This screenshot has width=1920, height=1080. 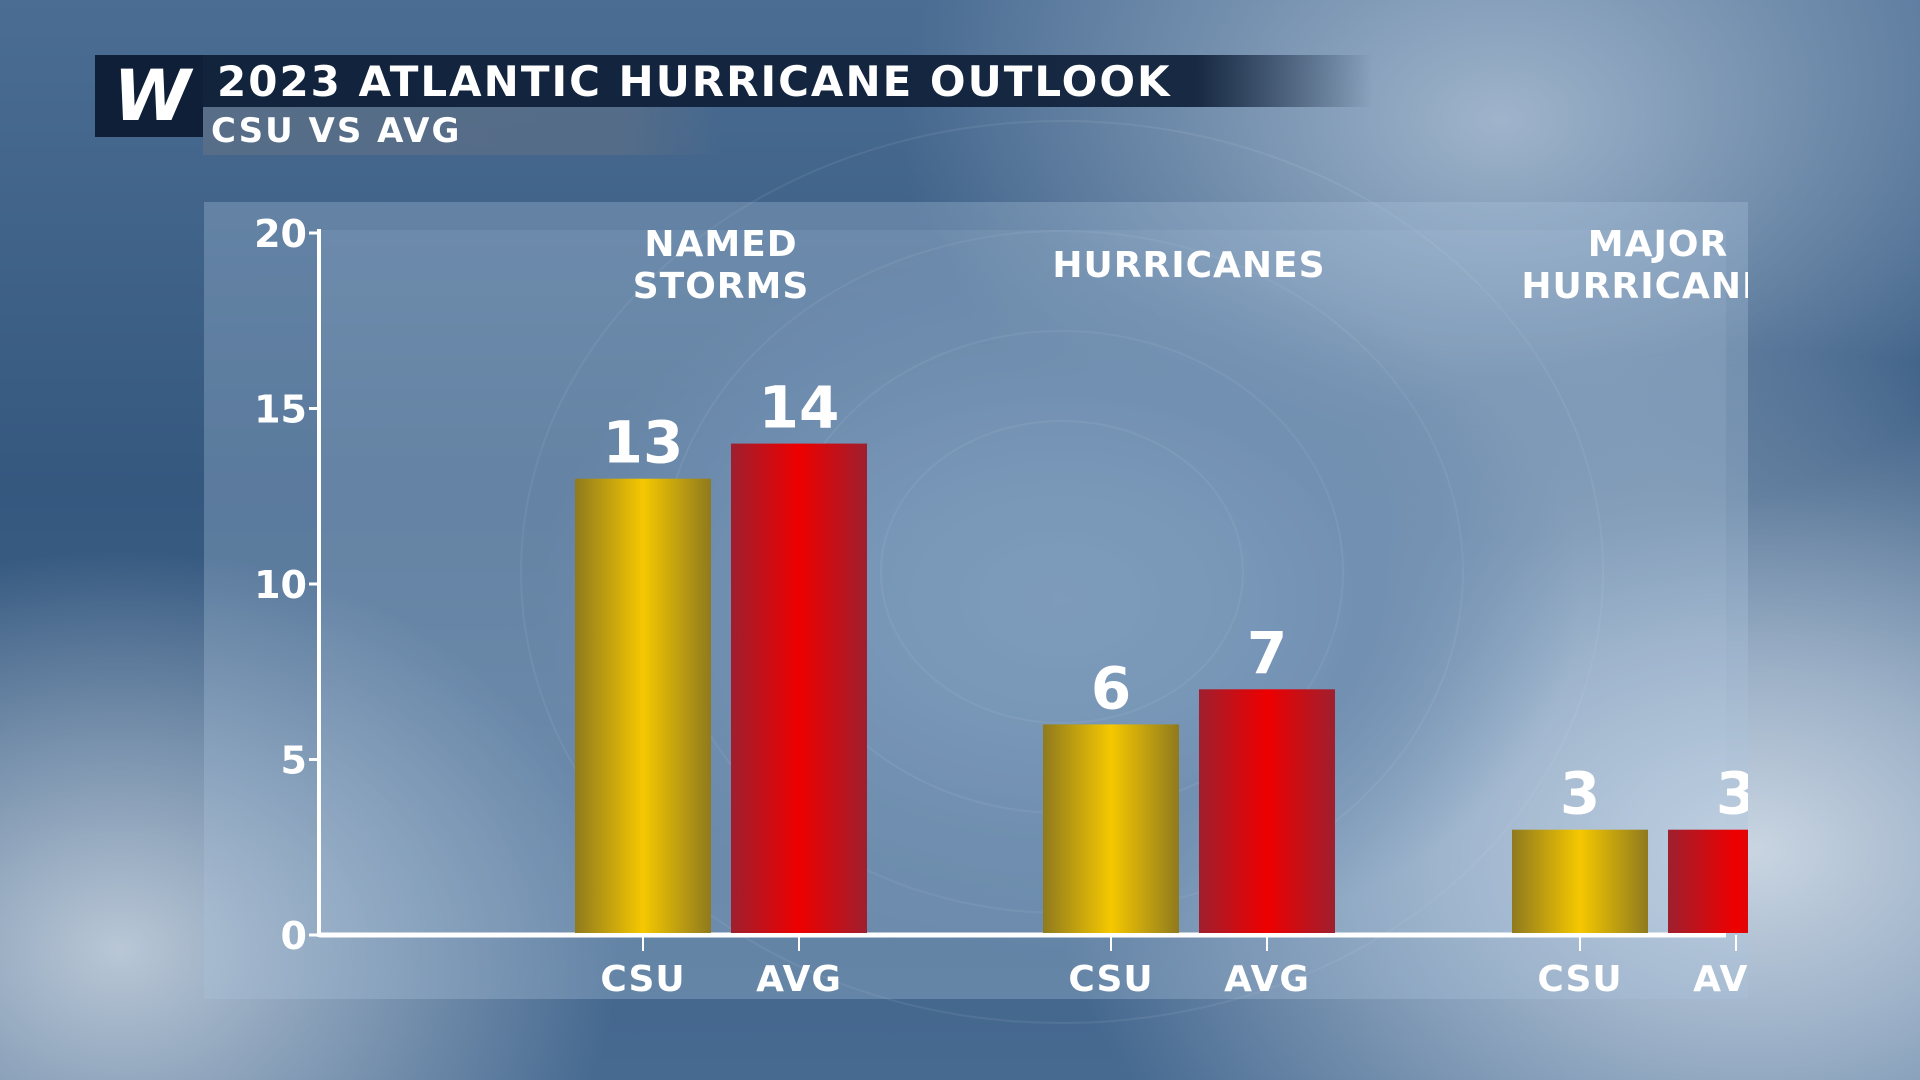 I want to click on group-label: MAJOR, so click(x=1658, y=244).